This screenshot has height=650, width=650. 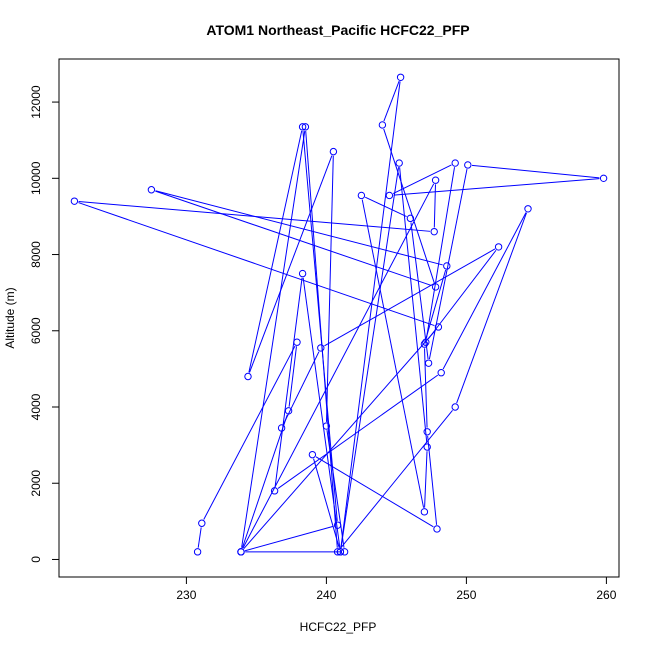 I want to click on y-tick-label: 0, so click(x=36, y=559).